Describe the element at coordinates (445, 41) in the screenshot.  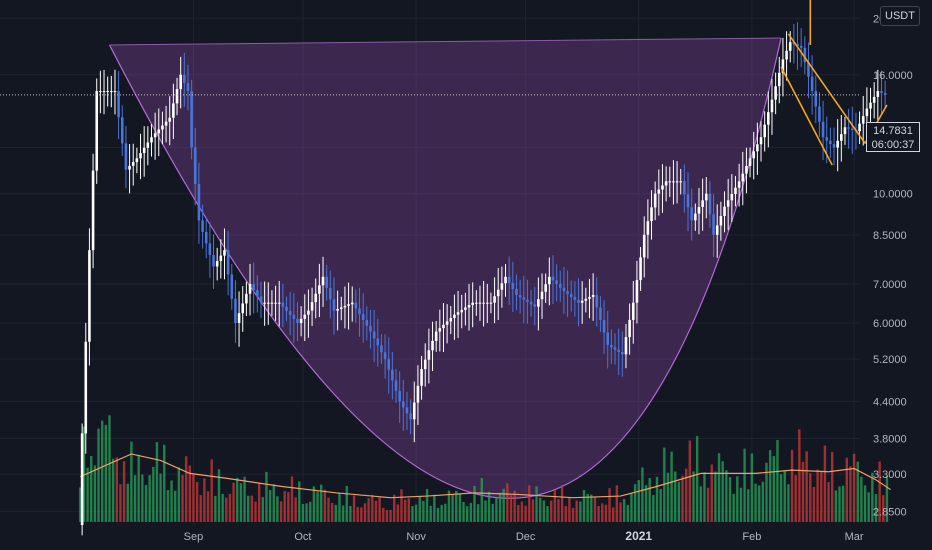
I see `cup-pattern-rim` at that location.